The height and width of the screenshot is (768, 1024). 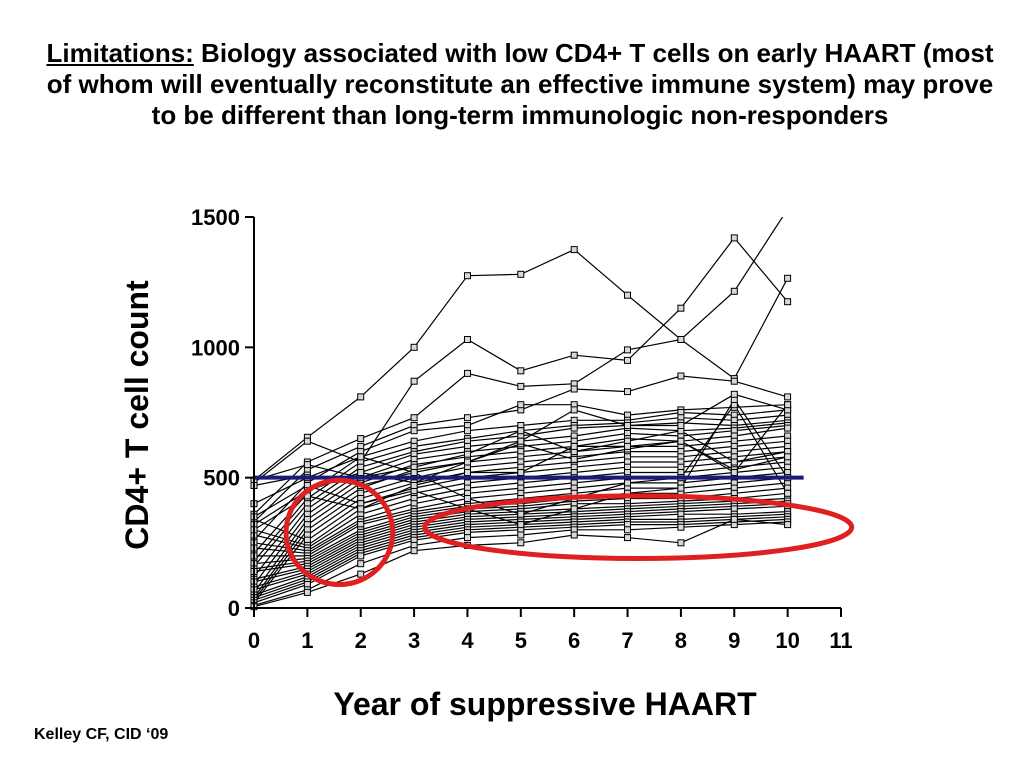 I want to click on title-lead: Limitations:, so click(x=120, y=53).